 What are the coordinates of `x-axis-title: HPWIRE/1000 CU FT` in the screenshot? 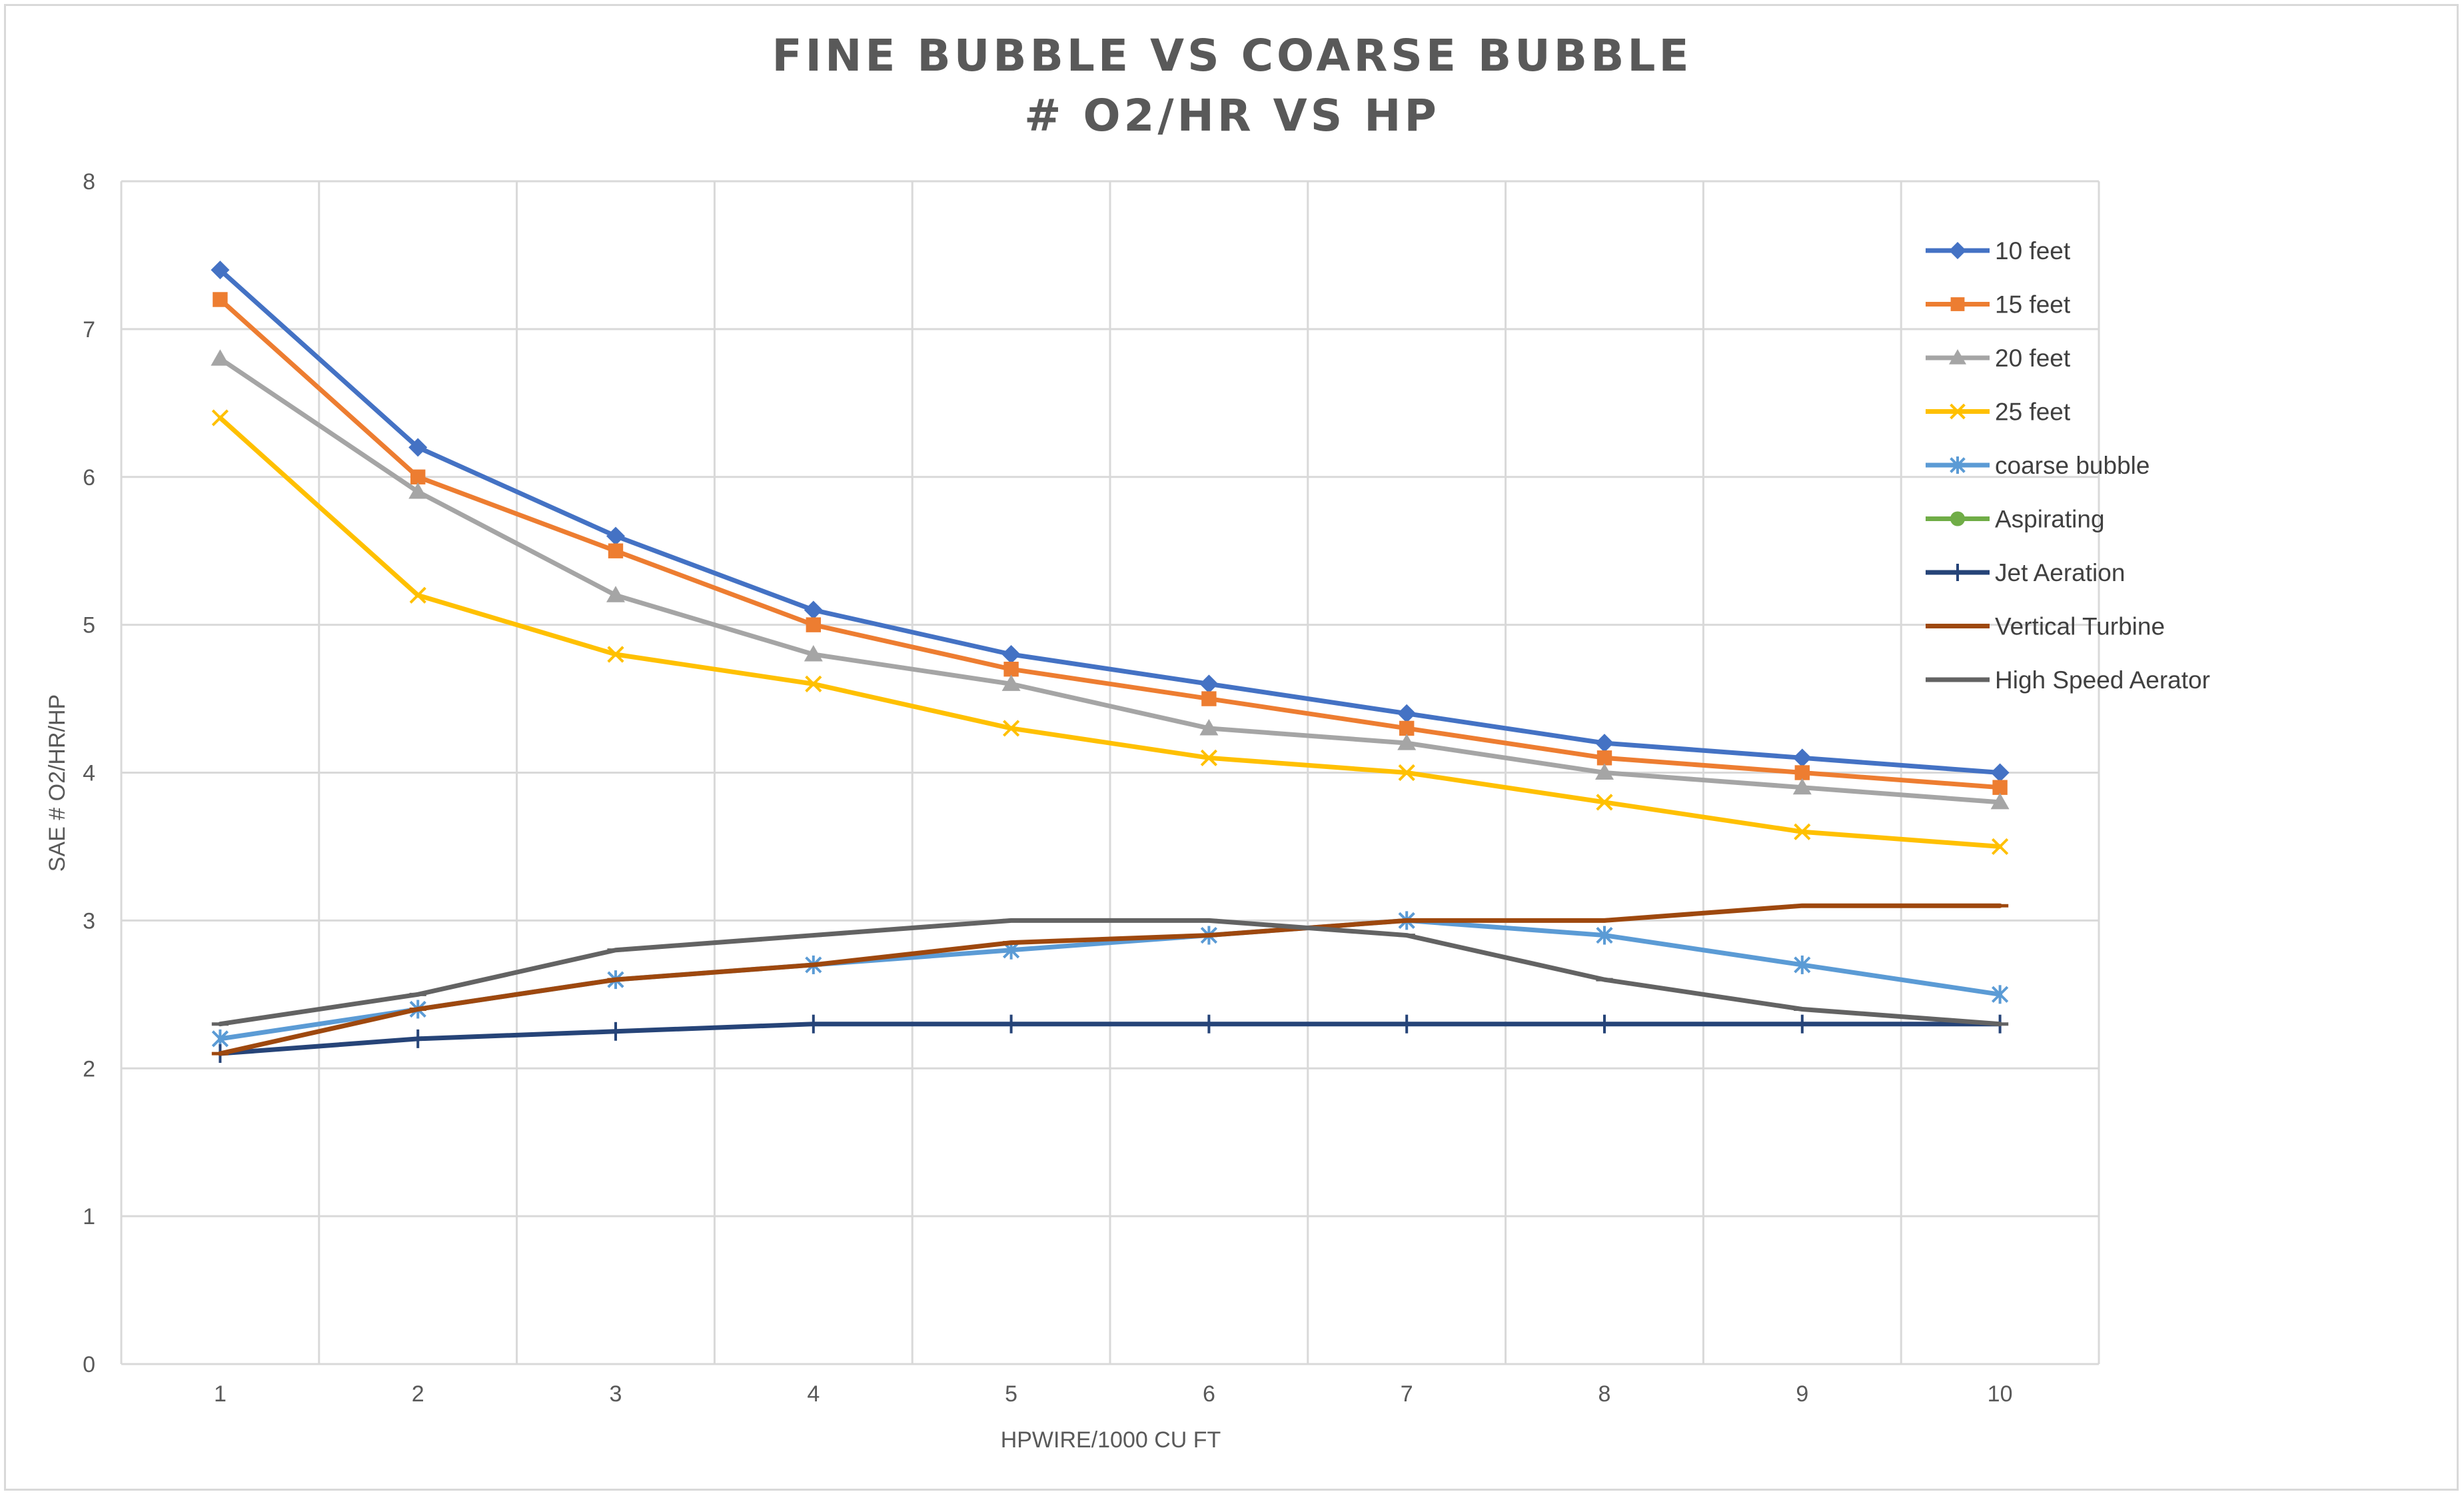 It's located at (1111, 1440).